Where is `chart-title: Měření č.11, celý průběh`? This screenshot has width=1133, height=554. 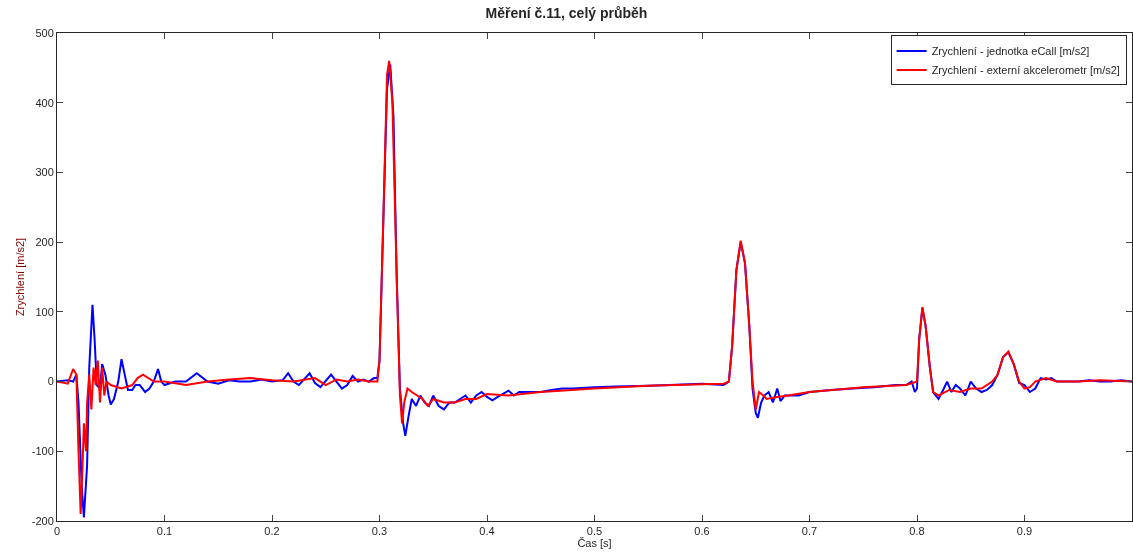
chart-title: Měření č.11, celý průběh is located at coordinates (566, 13).